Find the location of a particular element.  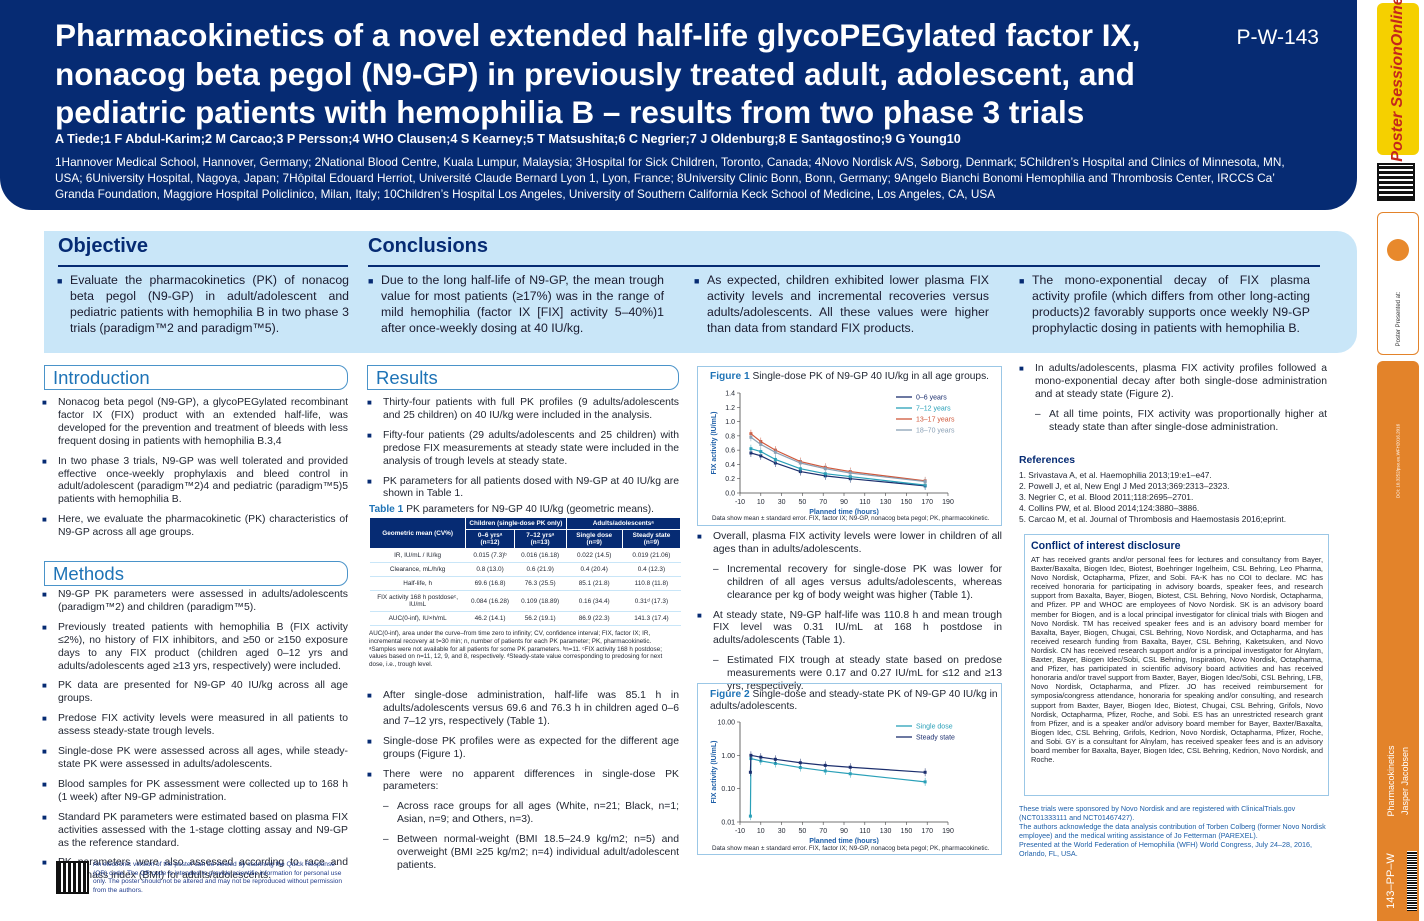

references-heading: References is located at coordinates (1047, 460).